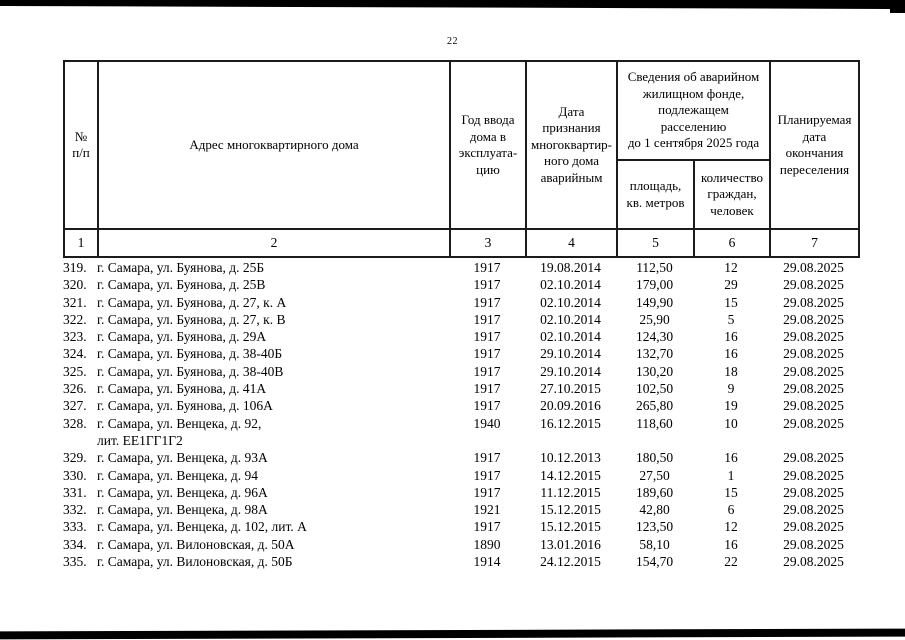 The width and height of the screenshot is (905, 640). Describe the element at coordinates (654, 389) in the screenshot. I see `row-area-sqm: 102,50` at that location.